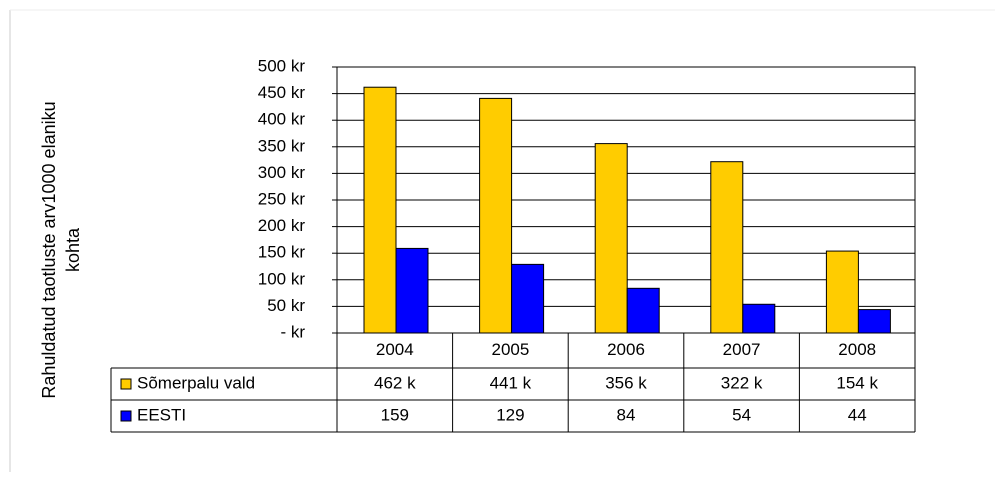 This screenshot has height=486, width=1001. What do you see at coordinates (857, 349) in the screenshot?
I see `x-tick-label: 2008` at bounding box center [857, 349].